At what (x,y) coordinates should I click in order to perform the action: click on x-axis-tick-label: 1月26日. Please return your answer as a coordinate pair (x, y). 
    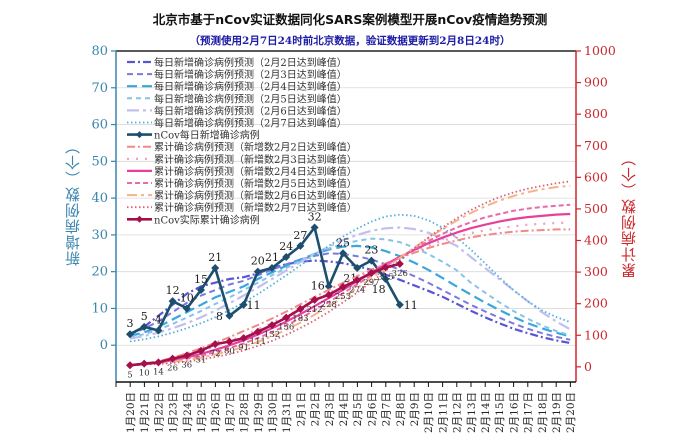
    Looking at the image, I should click on (216, 412).